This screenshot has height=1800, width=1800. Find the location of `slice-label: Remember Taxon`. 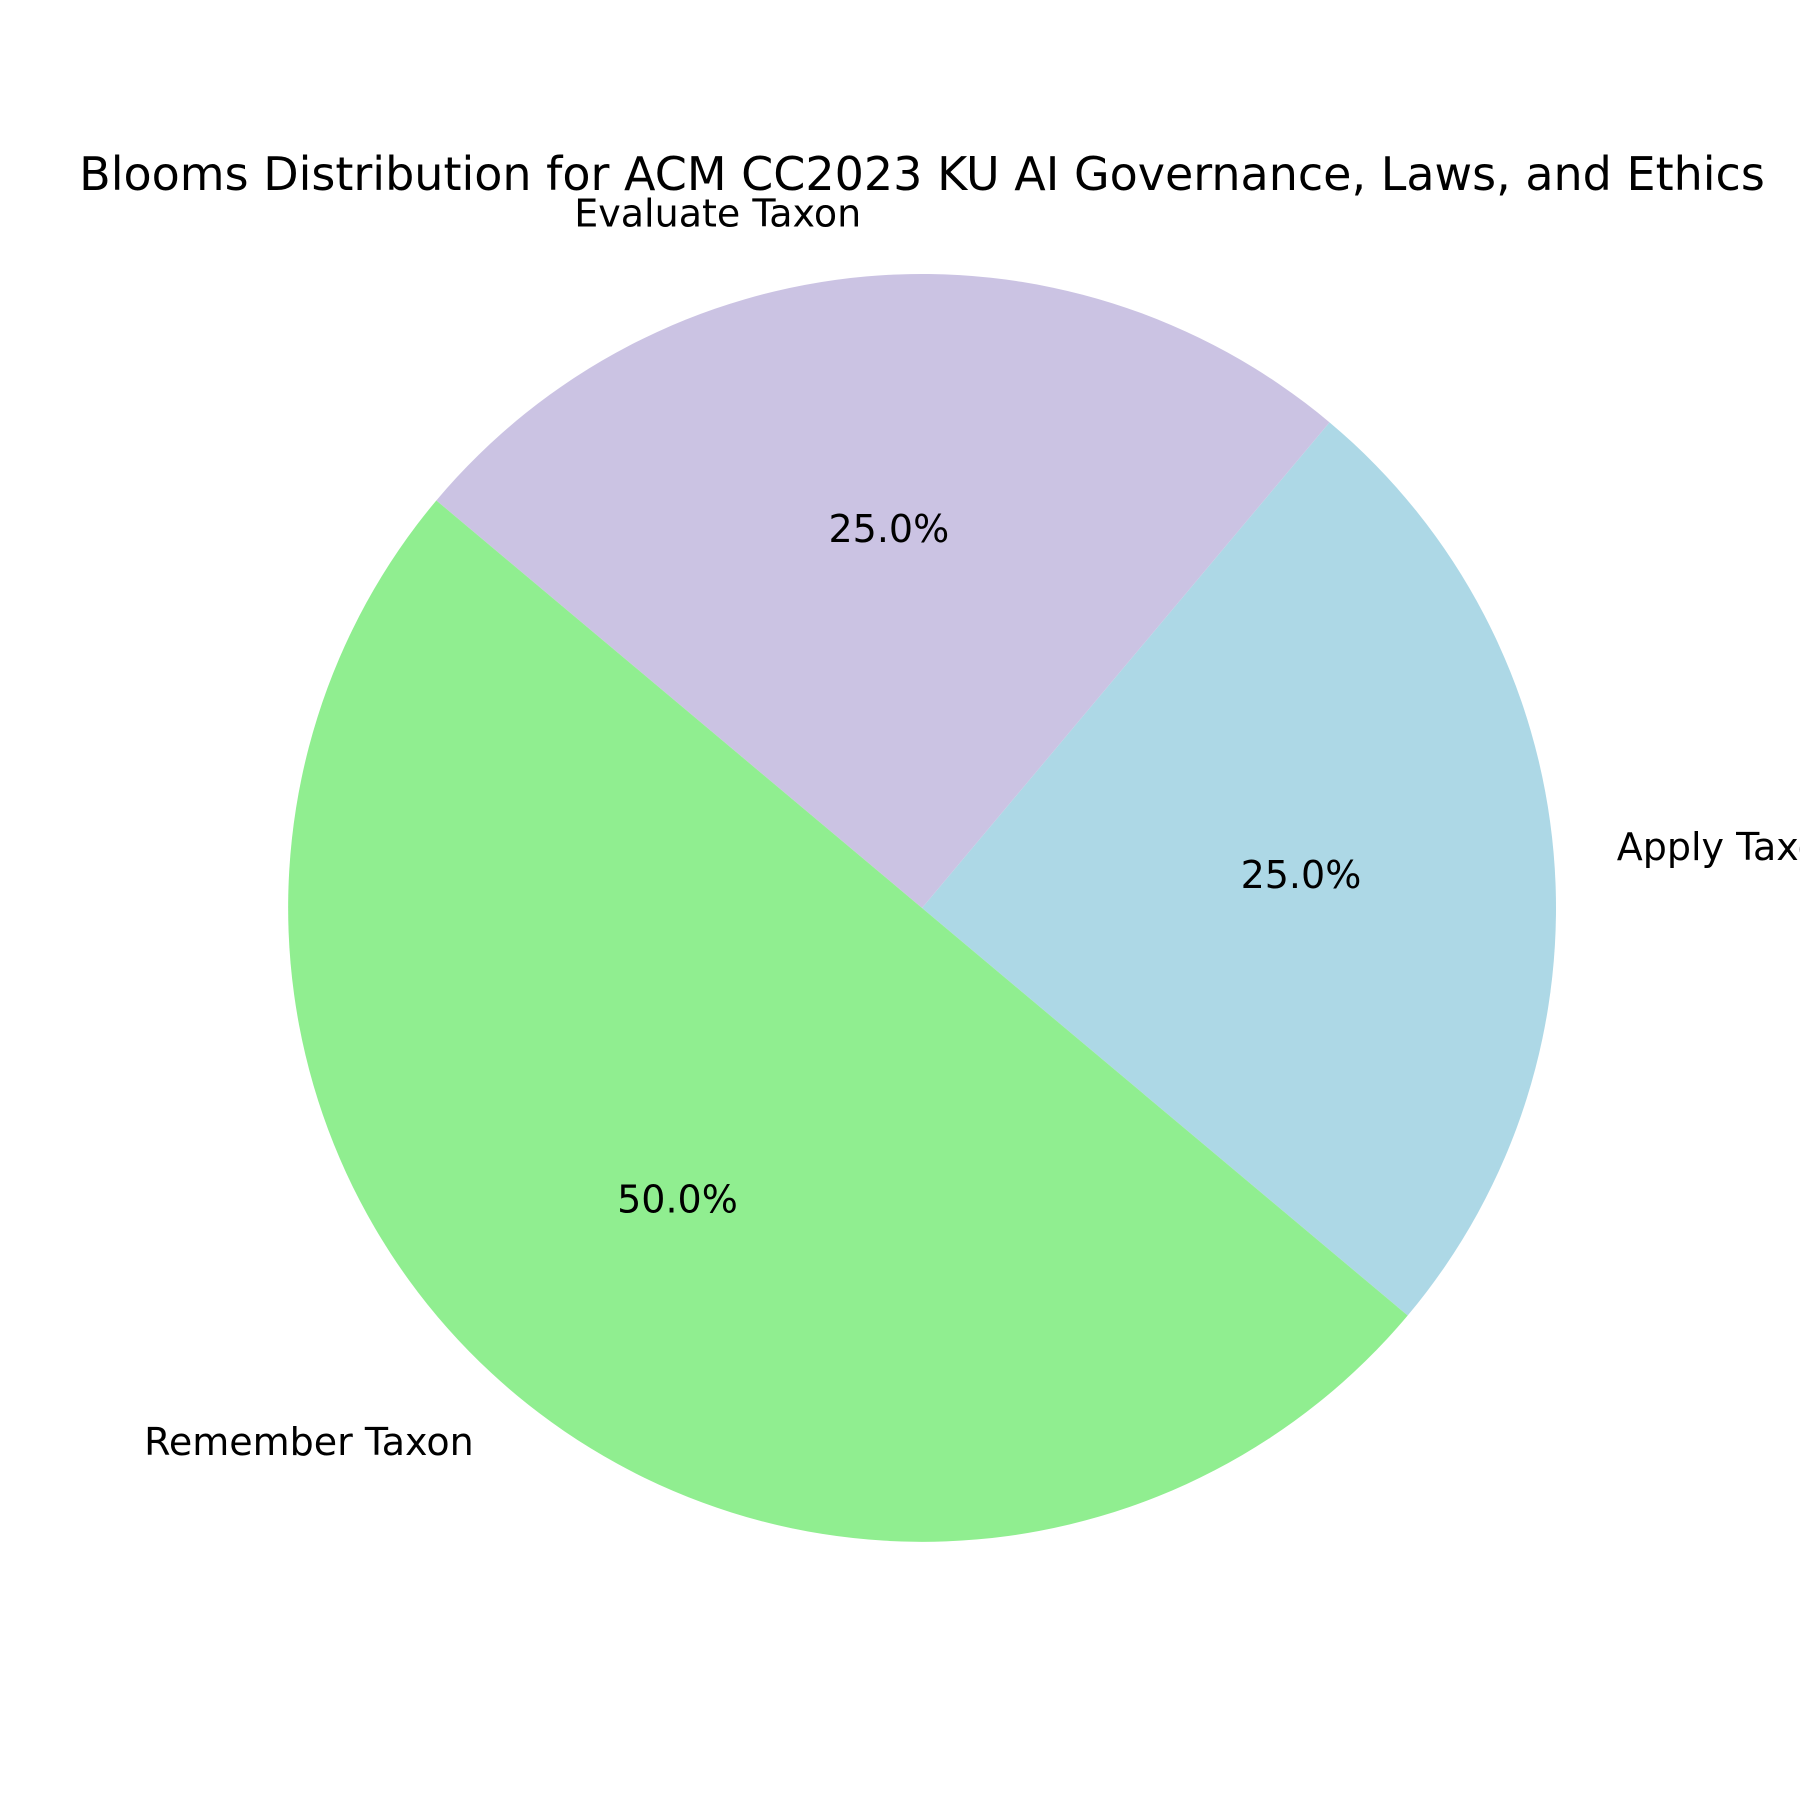

slice-label: Remember Taxon is located at coordinates (309, 1442).